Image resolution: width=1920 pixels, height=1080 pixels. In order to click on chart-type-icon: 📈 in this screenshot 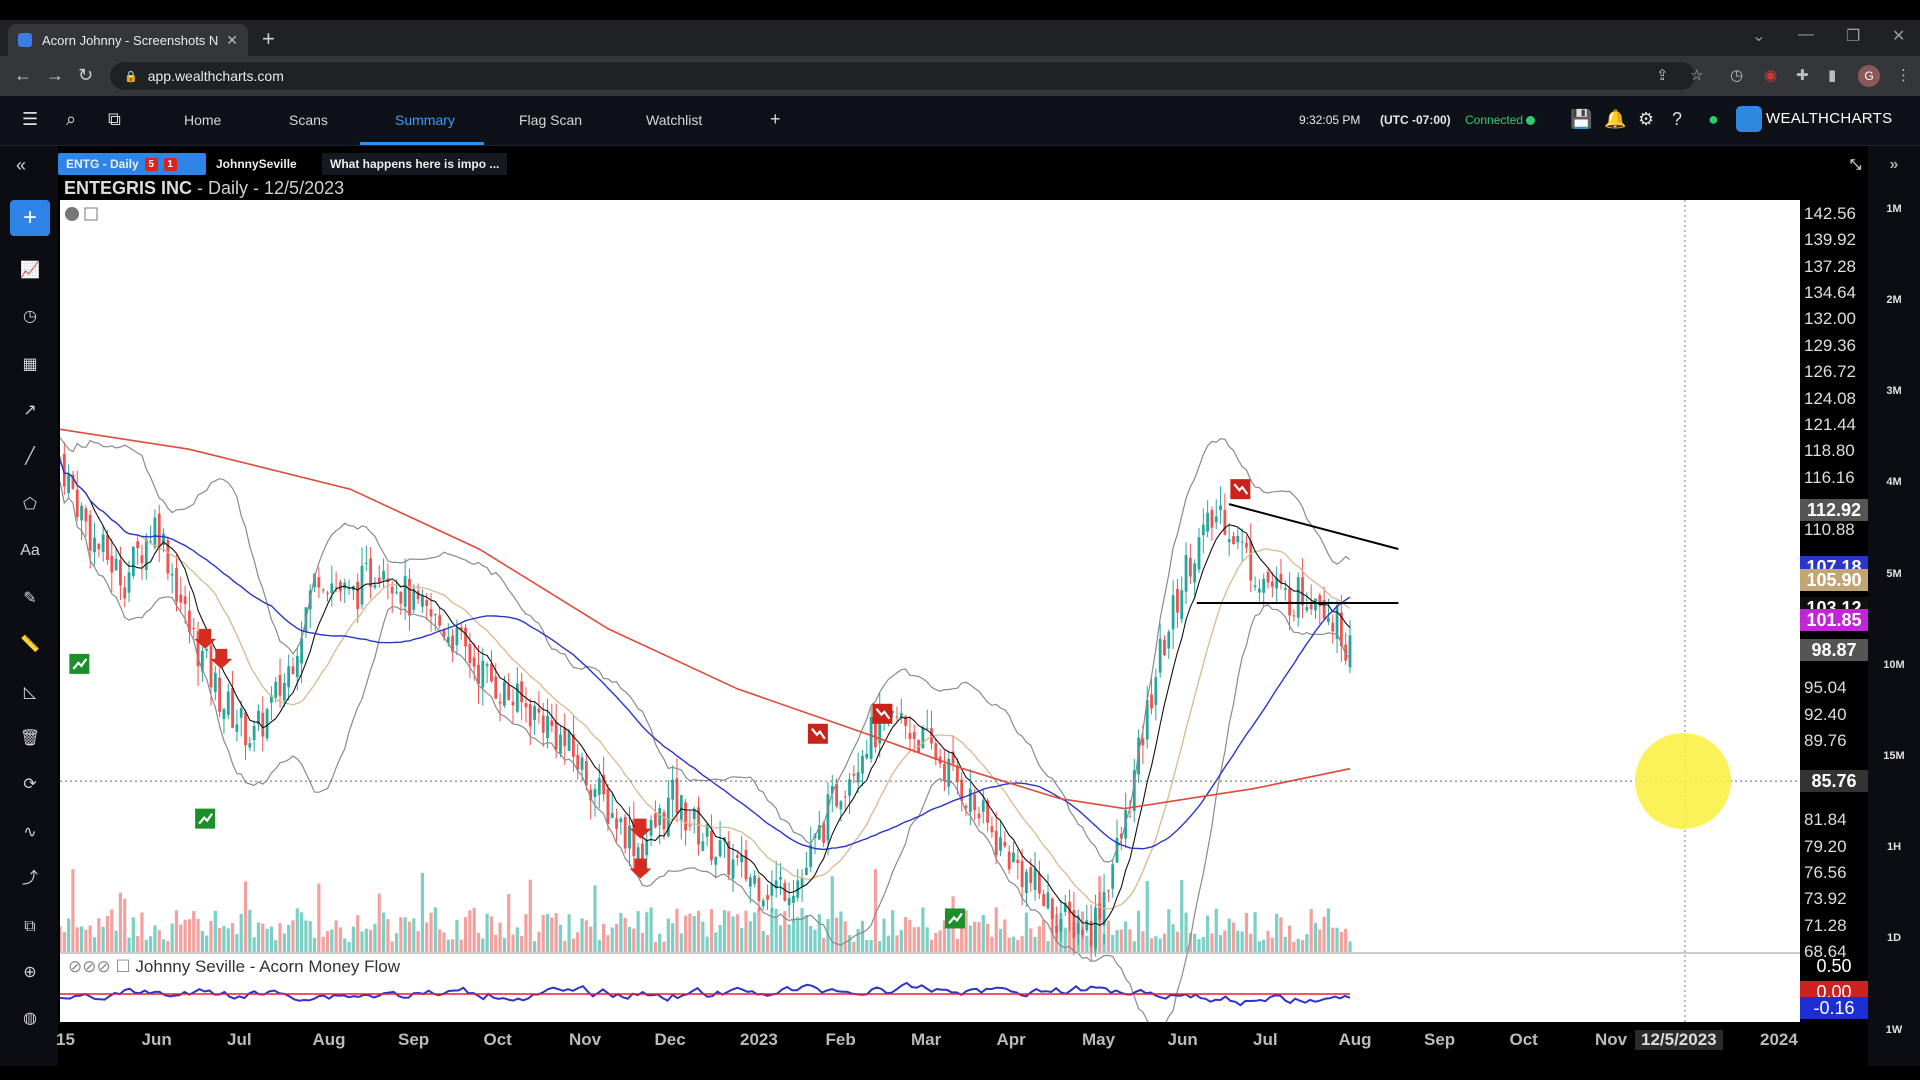, I will do `click(30, 270)`.